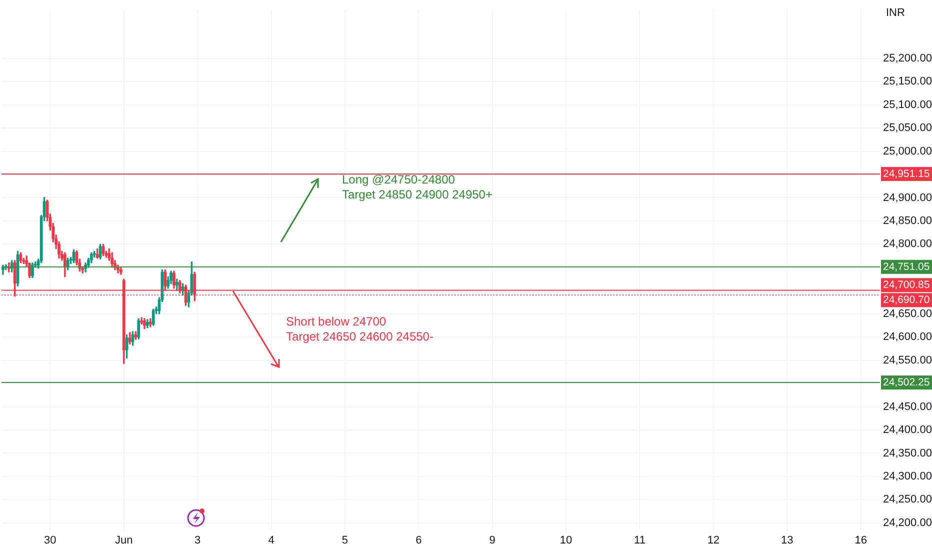 This screenshot has width=932, height=550. Describe the element at coordinates (907, 476) in the screenshot. I see `y-tick-label: 24,300.00` at that location.